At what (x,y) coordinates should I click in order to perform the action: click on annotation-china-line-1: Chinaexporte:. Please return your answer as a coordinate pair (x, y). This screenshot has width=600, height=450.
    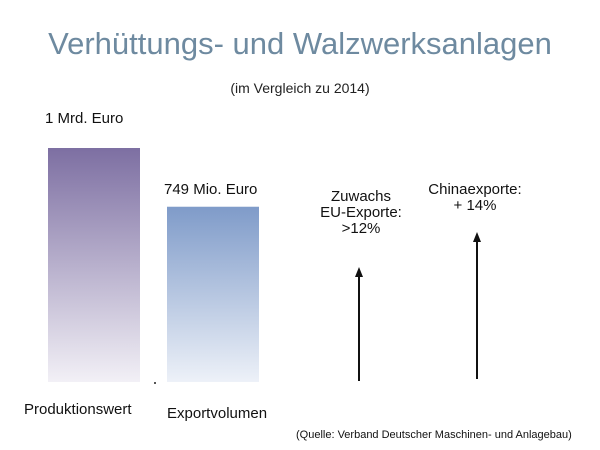
    Looking at the image, I should click on (475, 189).